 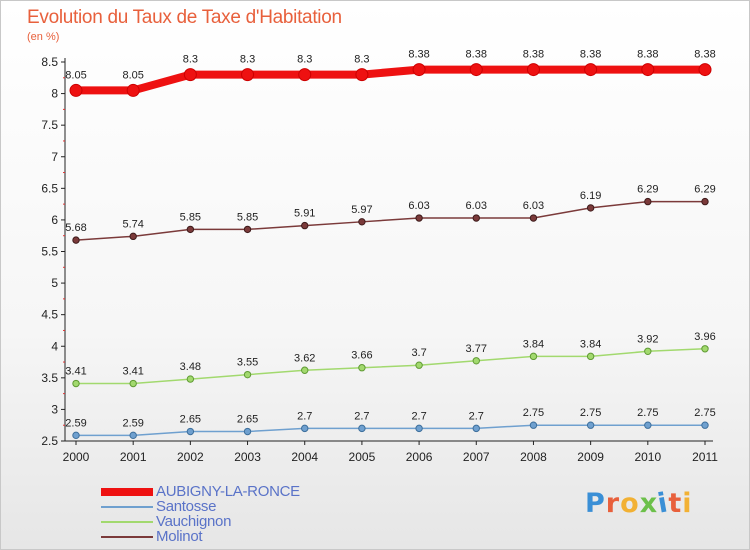 What do you see at coordinates (595, 503) in the screenshot?
I see `logo-letter: P` at bounding box center [595, 503].